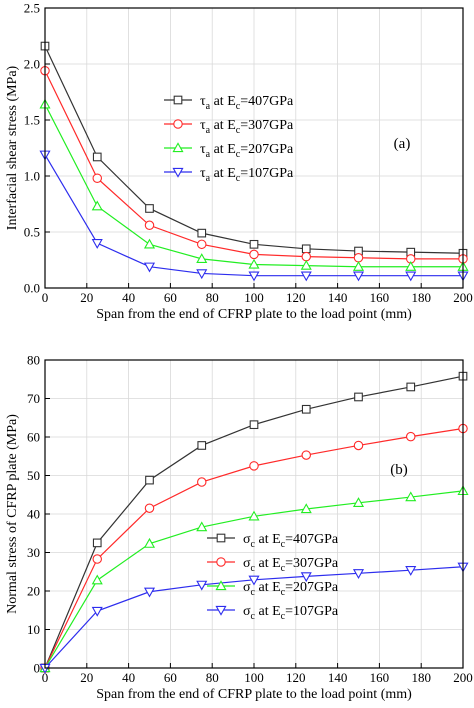 The height and width of the screenshot is (708, 474). I want to click on y-tick-label: 2.5, so click(32, 8).